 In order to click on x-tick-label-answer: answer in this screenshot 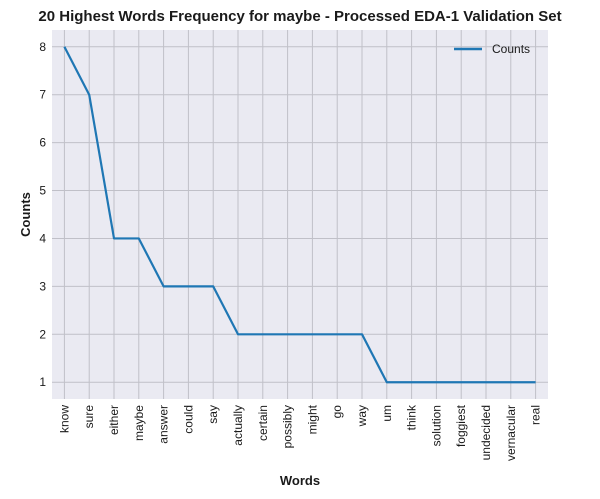, I will do `click(164, 424)`.